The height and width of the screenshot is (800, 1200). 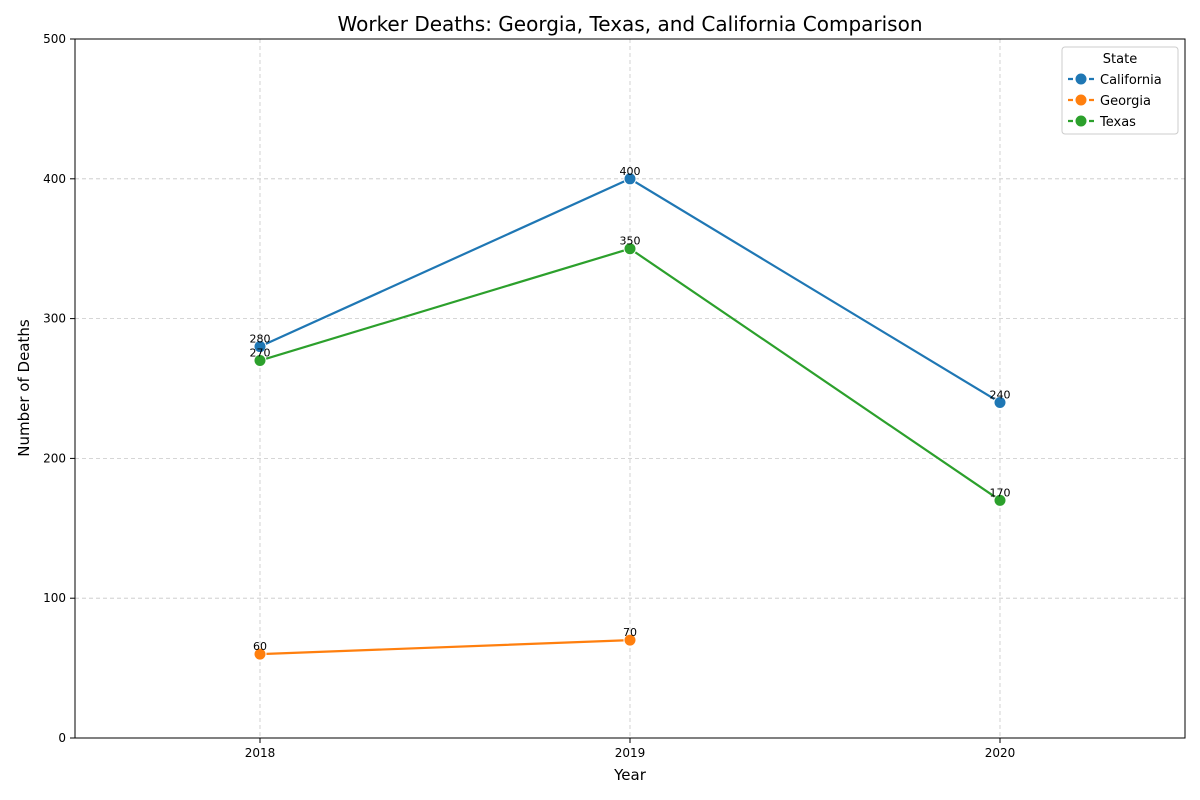 I want to click on y-tick-label: 200, so click(x=54, y=458).